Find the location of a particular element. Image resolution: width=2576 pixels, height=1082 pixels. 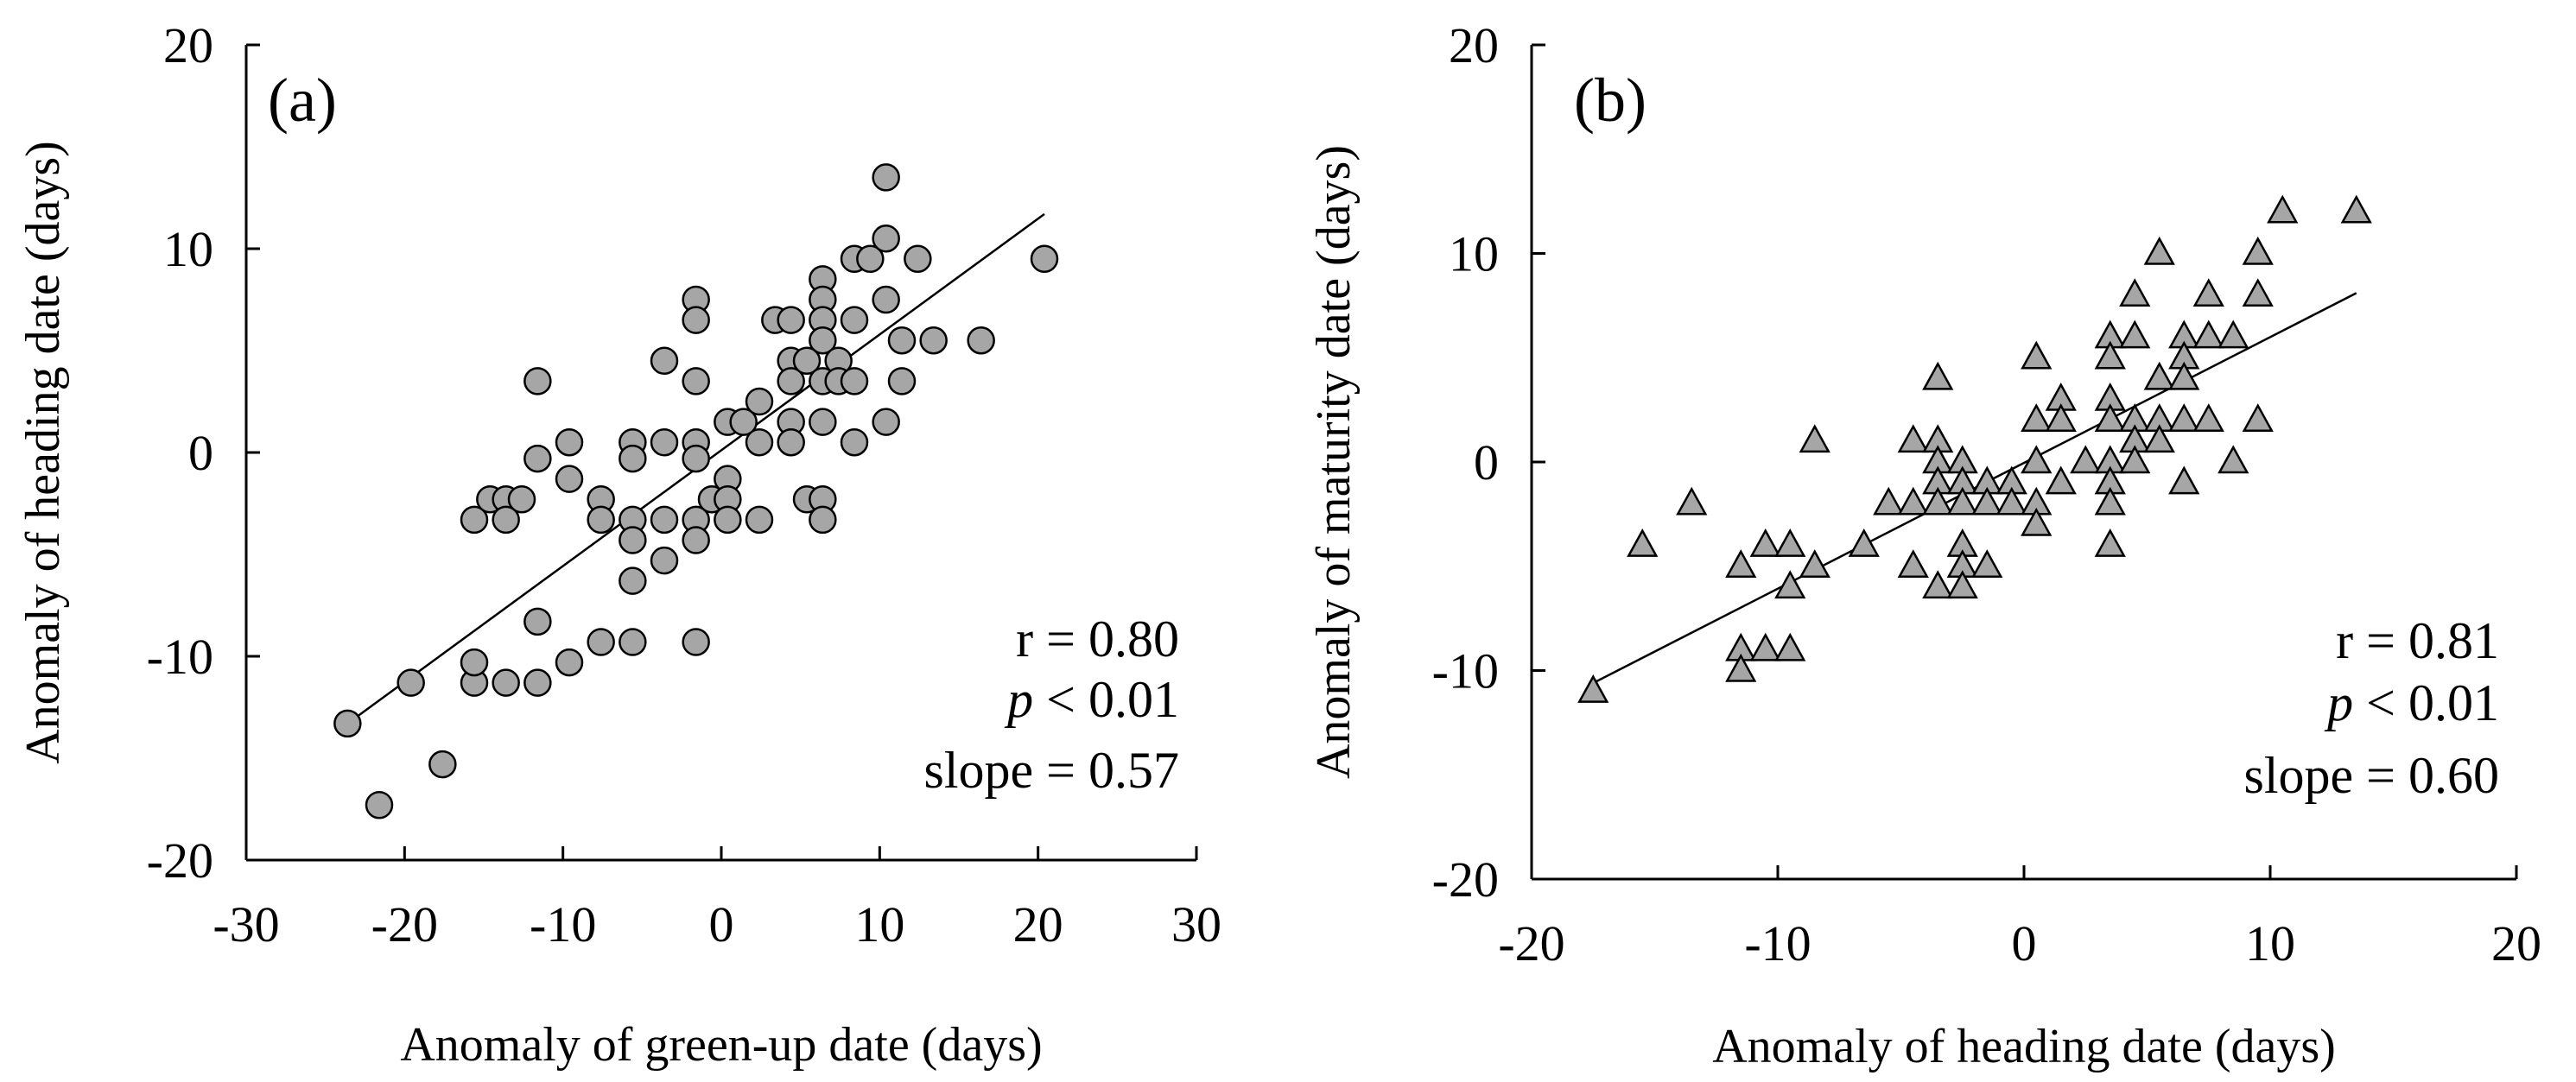

x-axis-title: Anomaly of heading date (days) is located at coordinates (2024, 1046).